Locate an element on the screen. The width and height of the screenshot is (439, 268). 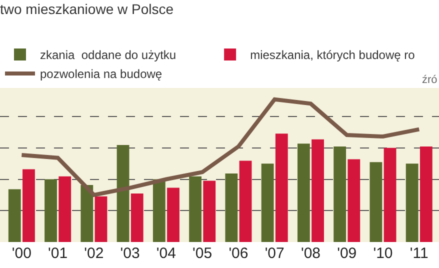
x-tick-label: '11 is located at coordinates (419, 253).